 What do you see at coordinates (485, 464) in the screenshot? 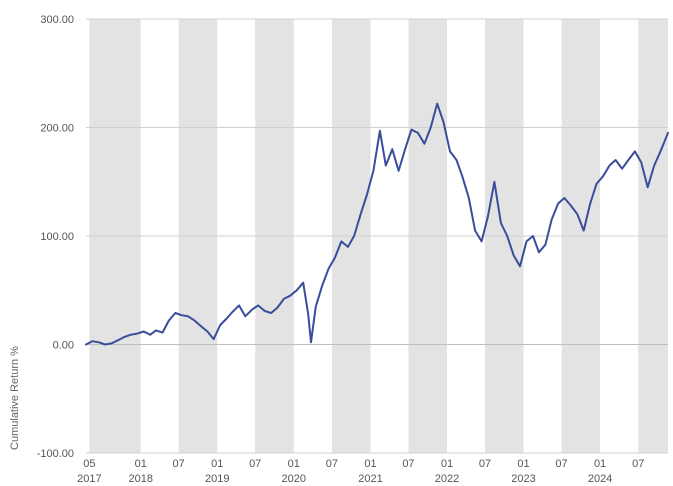
I see `x-tick-month-10: 07` at bounding box center [485, 464].